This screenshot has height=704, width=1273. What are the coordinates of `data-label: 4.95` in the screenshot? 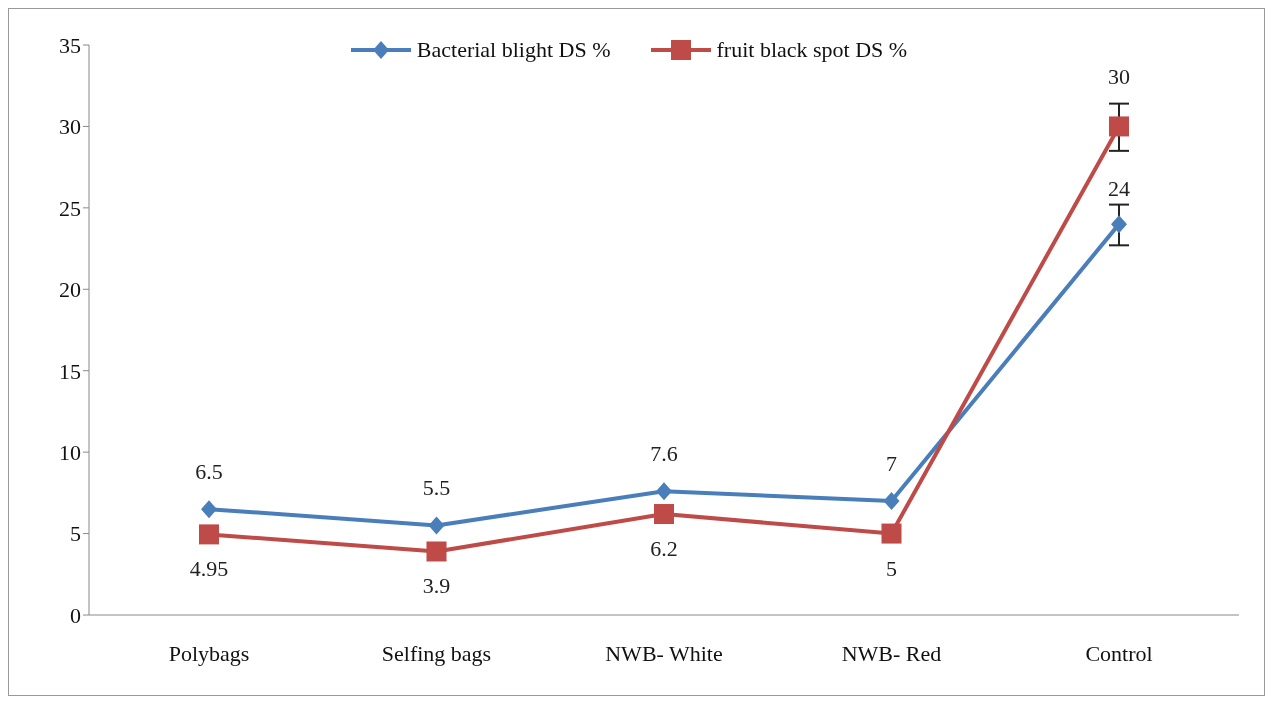 It's located at (209, 569).